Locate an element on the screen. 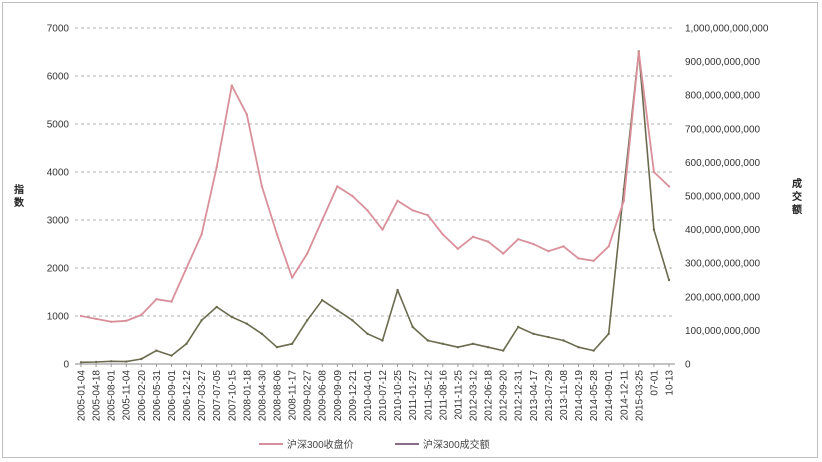  x-tick-label: 2015-03-25 is located at coordinates (639, 396).